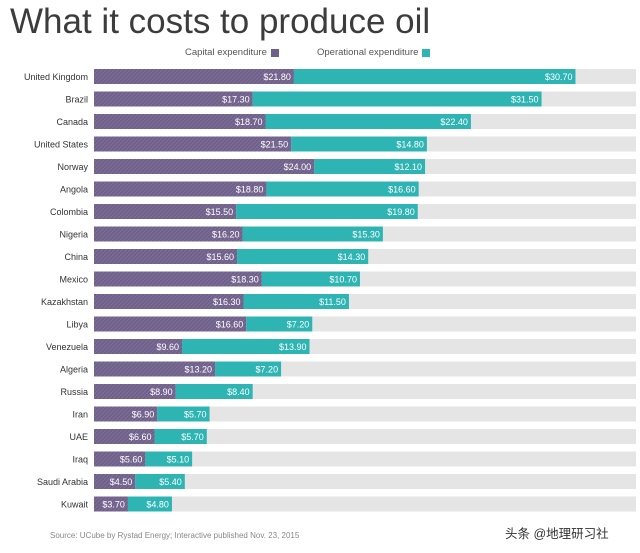 This screenshot has width=640, height=553. Describe the element at coordinates (166, 256) in the screenshot. I see `bar-capital-china` at that location.